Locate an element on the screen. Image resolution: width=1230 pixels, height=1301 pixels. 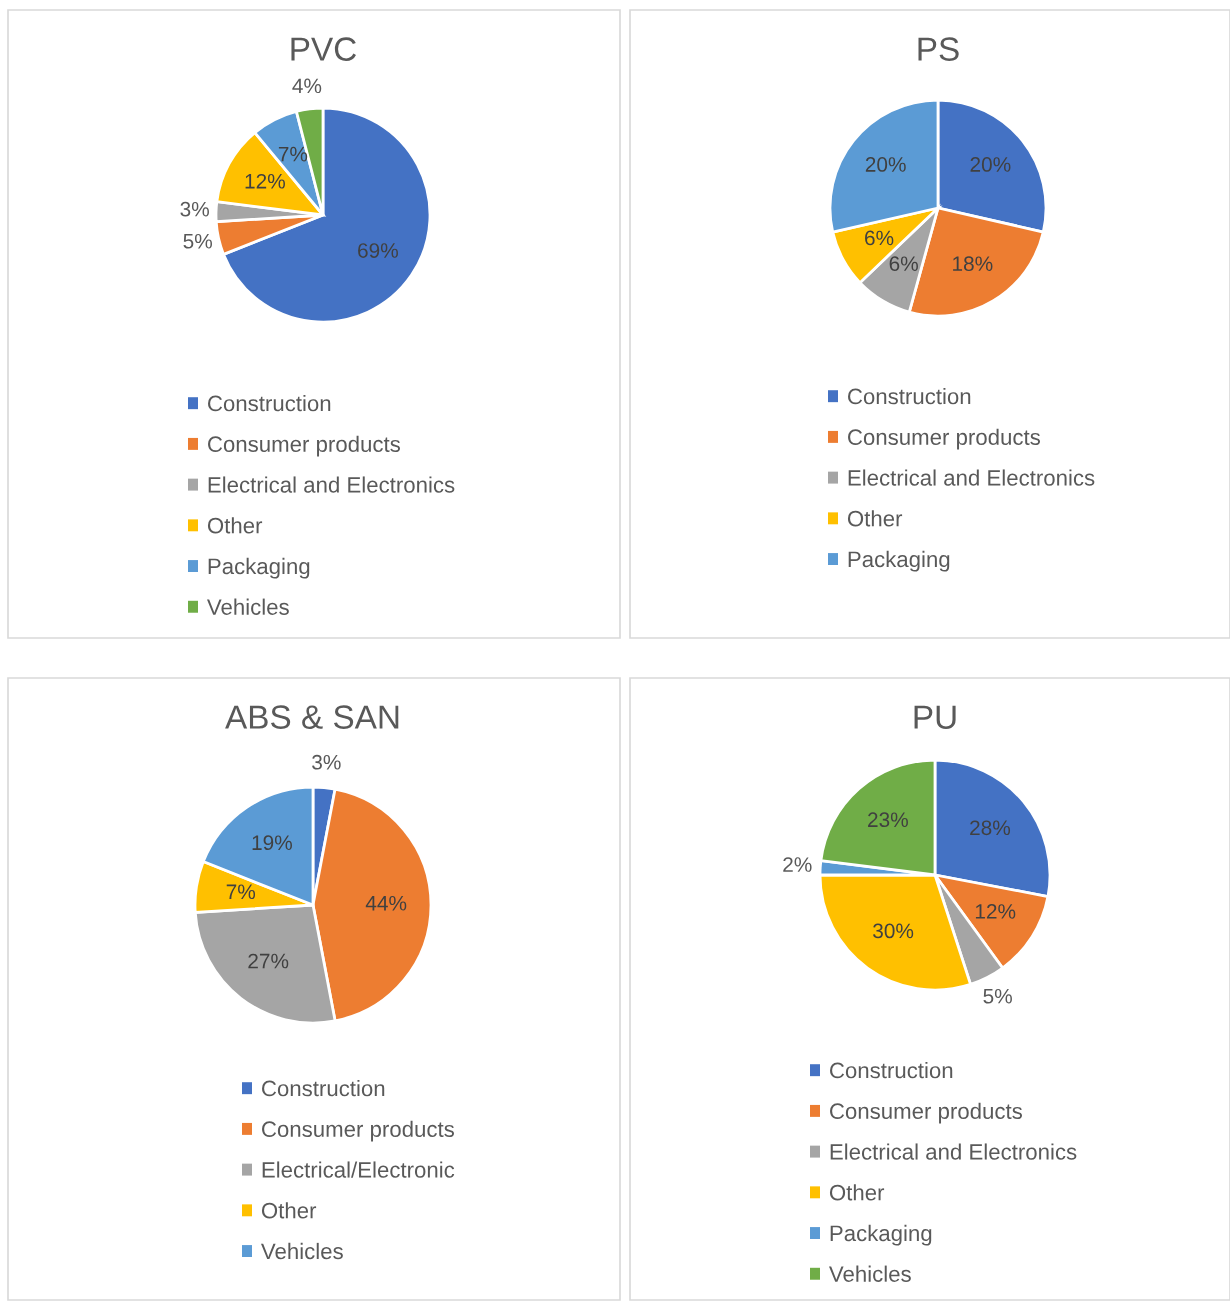
chart-title: ABS & SAN is located at coordinates (312, 717).